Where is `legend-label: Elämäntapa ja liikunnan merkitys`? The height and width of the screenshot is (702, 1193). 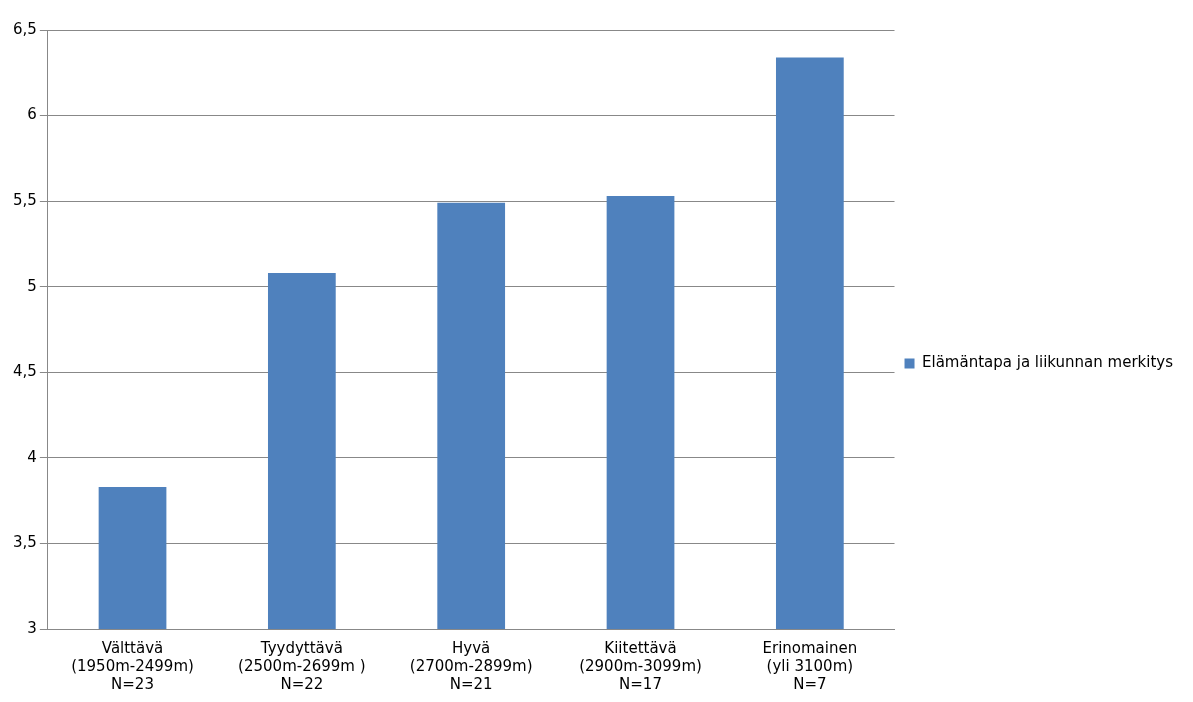 legend-label: Elämäntapa ja liikunnan merkitys is located at coordinates (1048, 362).